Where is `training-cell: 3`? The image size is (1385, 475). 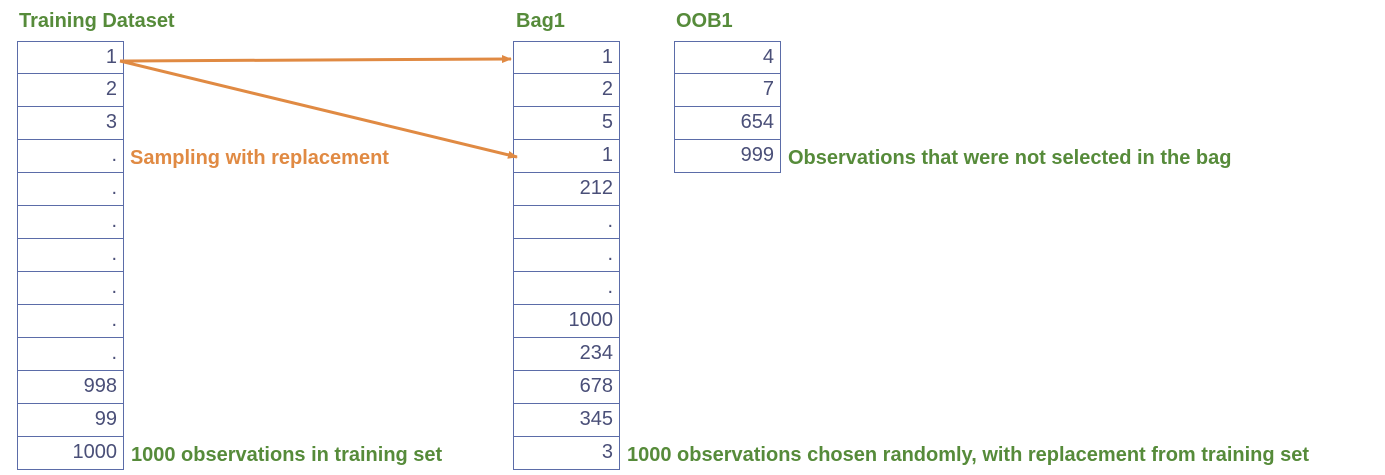 training-cell: 3 is located at coordinates (70, 123).